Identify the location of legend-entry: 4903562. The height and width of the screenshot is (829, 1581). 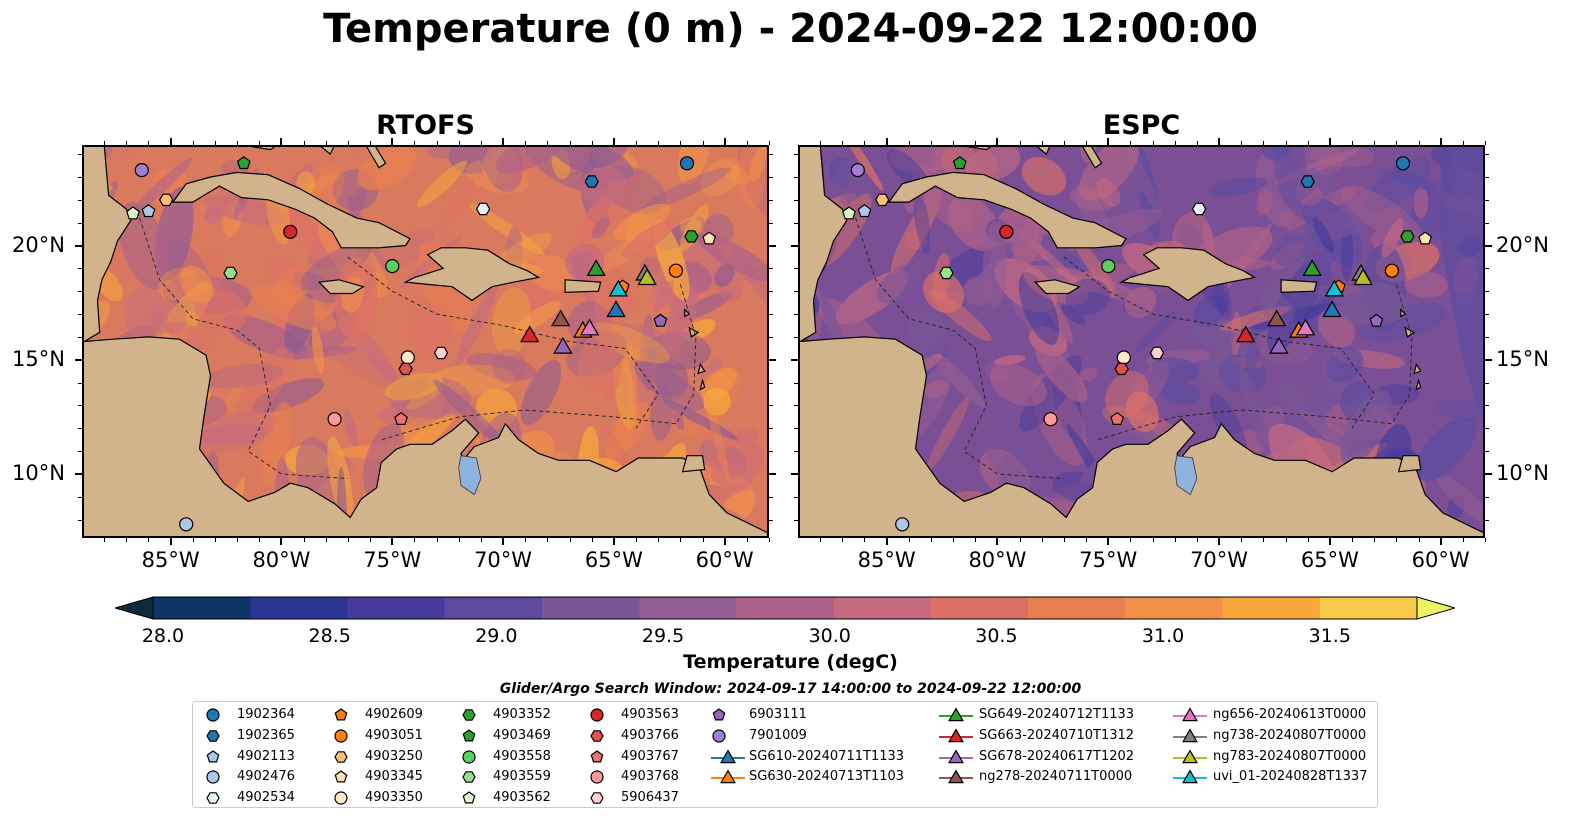
(579, 798).